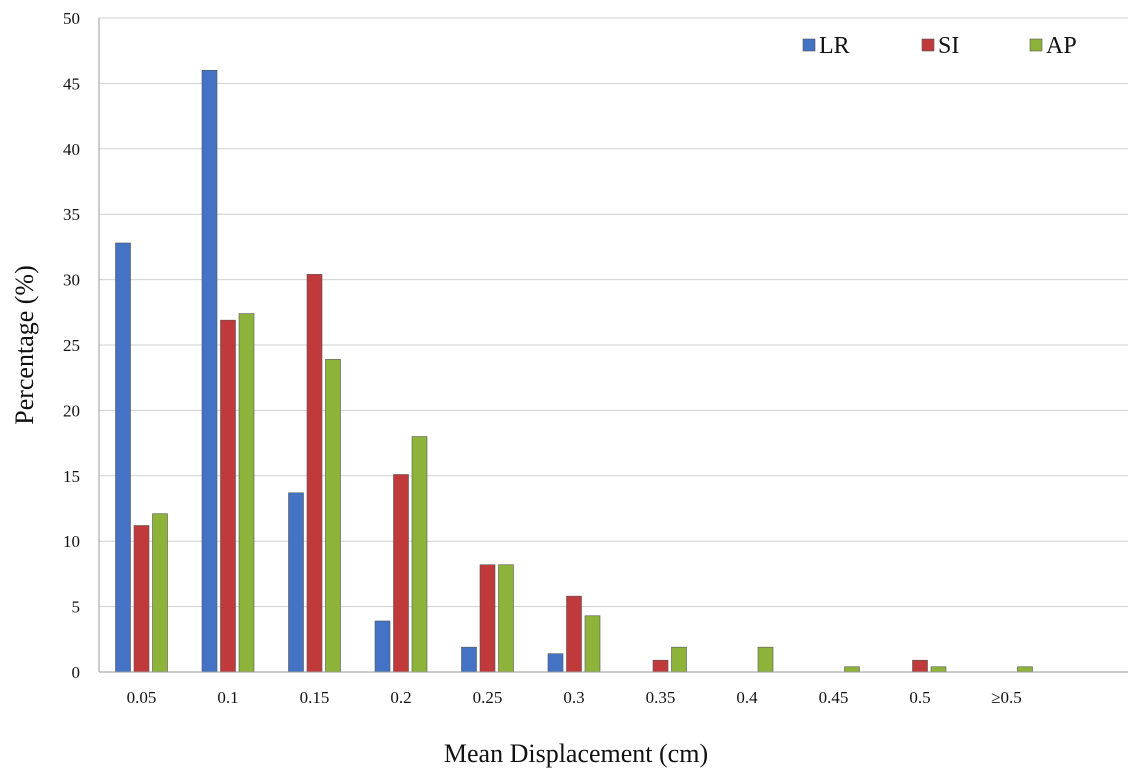 This screenshot has height=773, width=1130. Describe the element at coordinates (71, 280) in the screenshot. I see `y-tick-label: 30` at that location.